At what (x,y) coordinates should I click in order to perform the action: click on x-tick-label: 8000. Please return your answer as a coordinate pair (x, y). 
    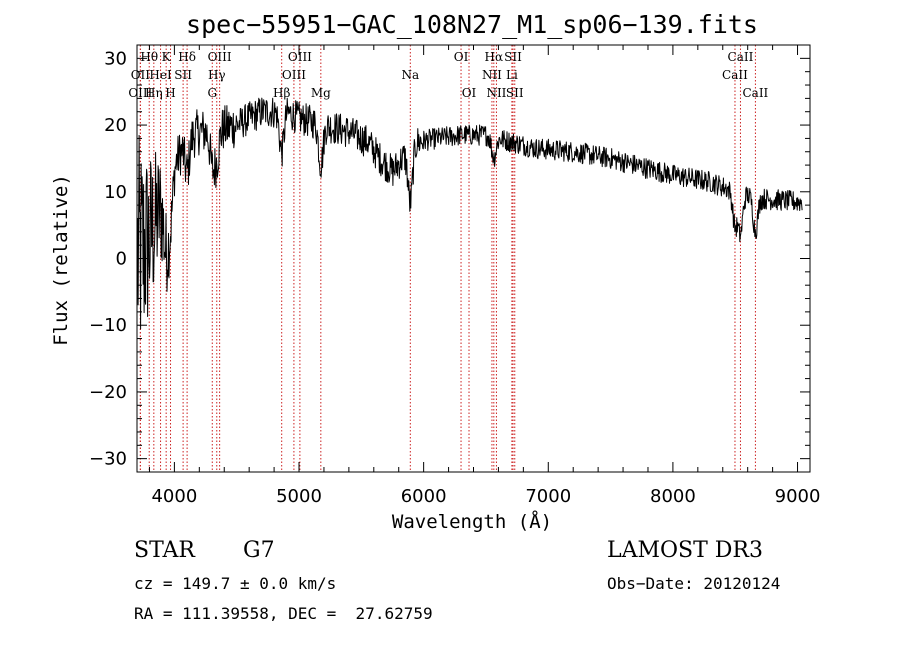
    Looking at the image, I should click on (673, 496).